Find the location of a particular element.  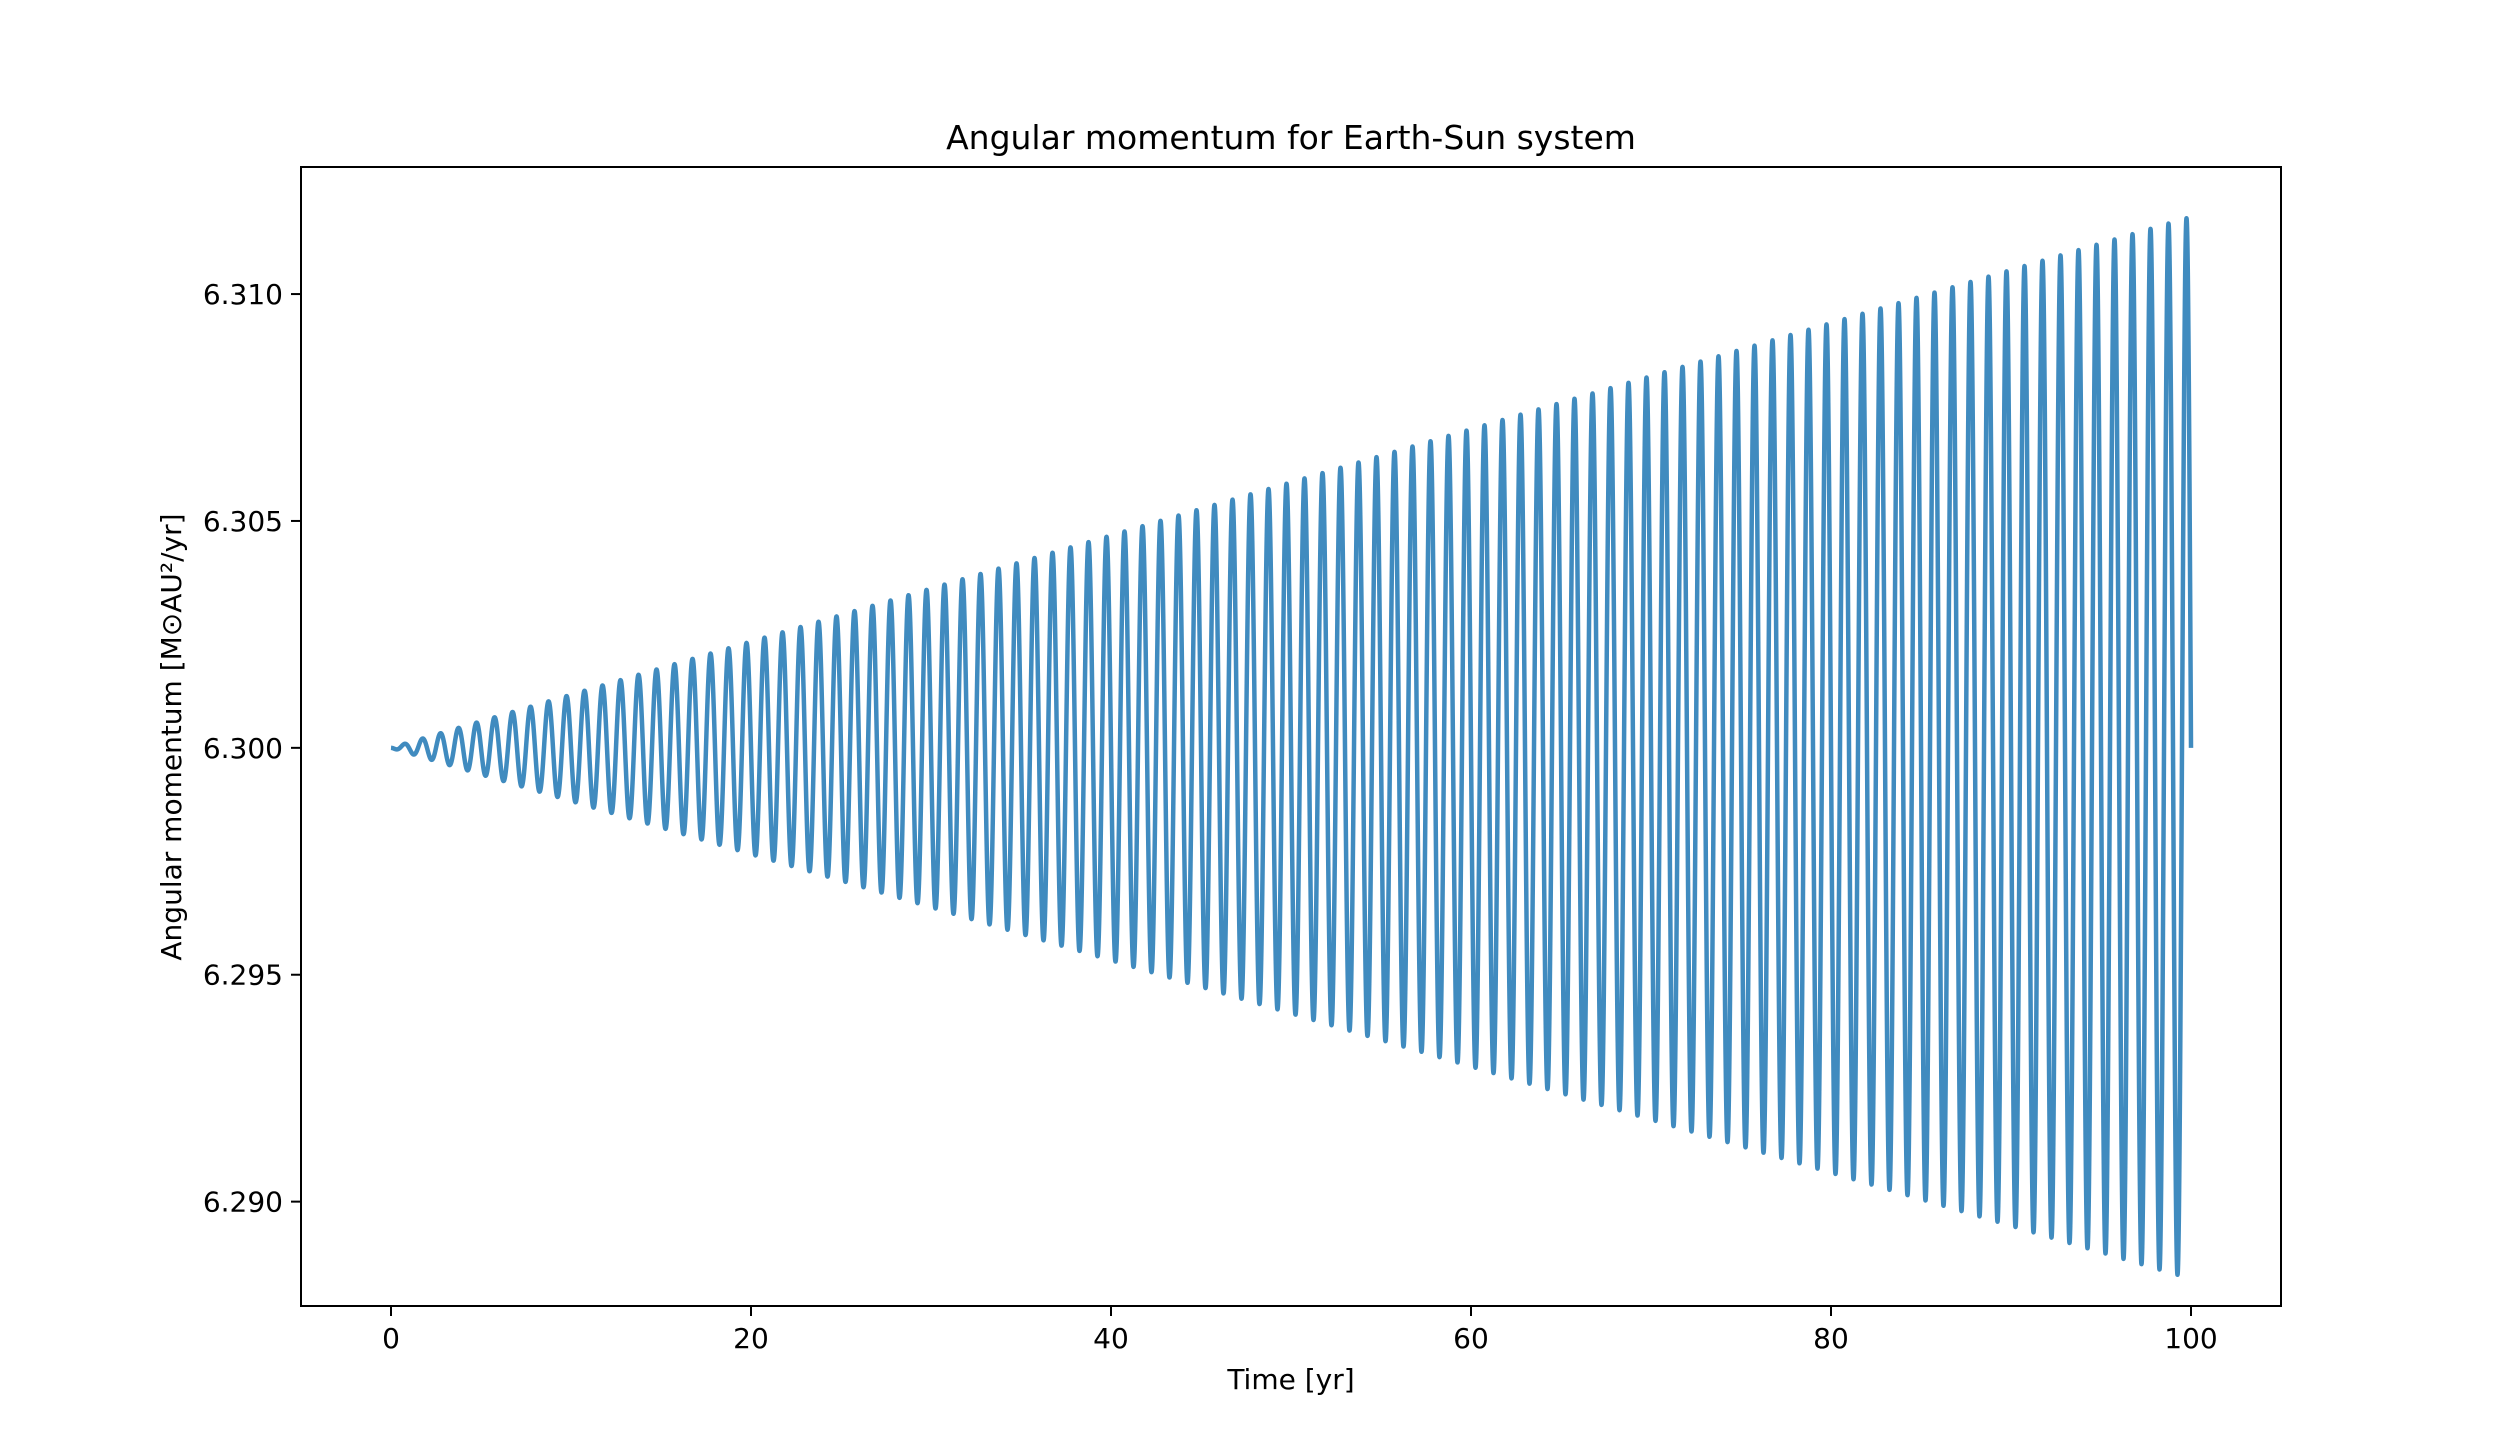

y-tick-label: 6.290 is located at coordinates (243, 1202).